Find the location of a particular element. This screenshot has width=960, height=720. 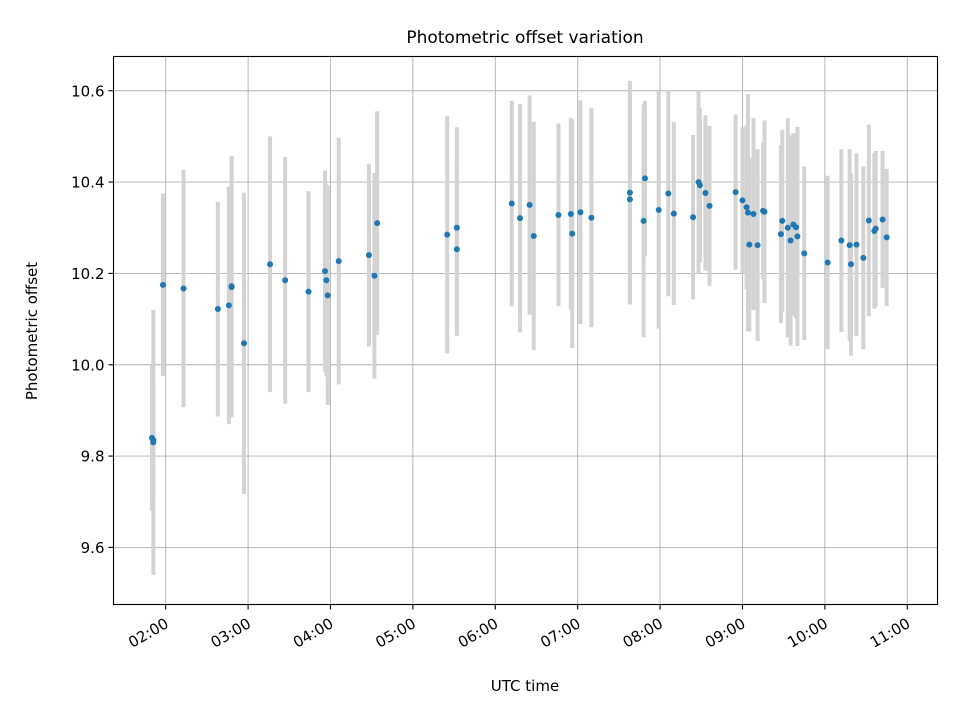

y-axis-ticks: 9.6 9.8 10.0 10.2 10.4 10.6 is located at coordinates (92, 319).